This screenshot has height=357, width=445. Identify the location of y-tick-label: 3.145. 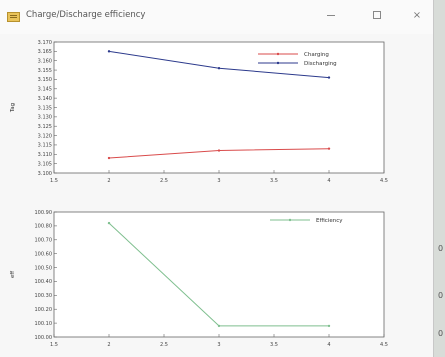
(45, 90).